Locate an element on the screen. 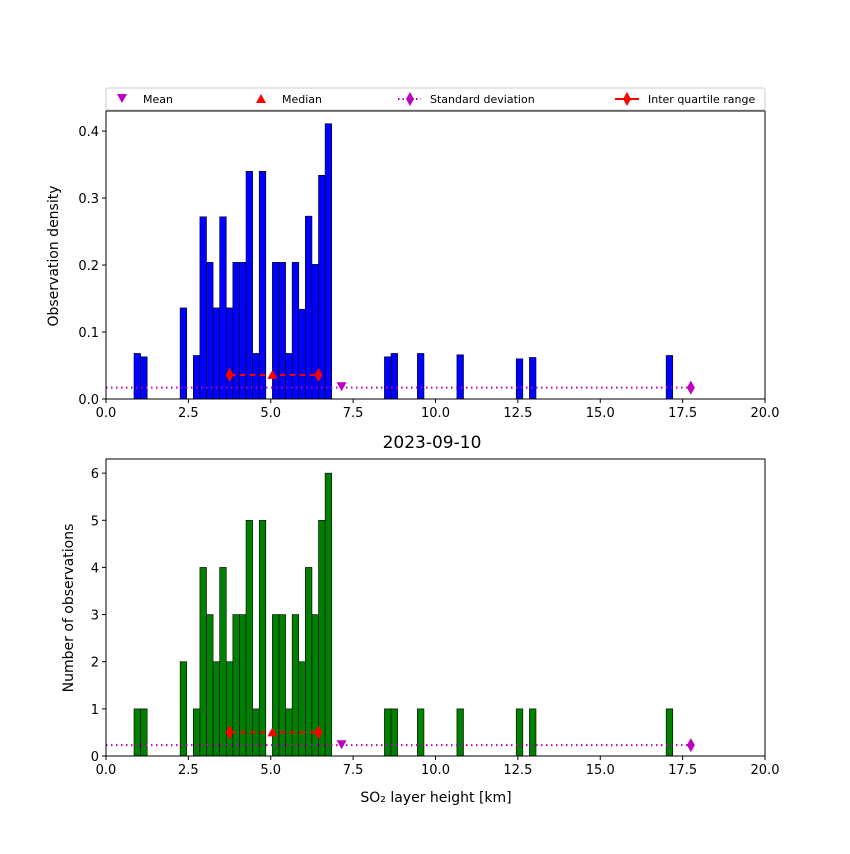  legend-median-marker is located at coordinates (261, 98).